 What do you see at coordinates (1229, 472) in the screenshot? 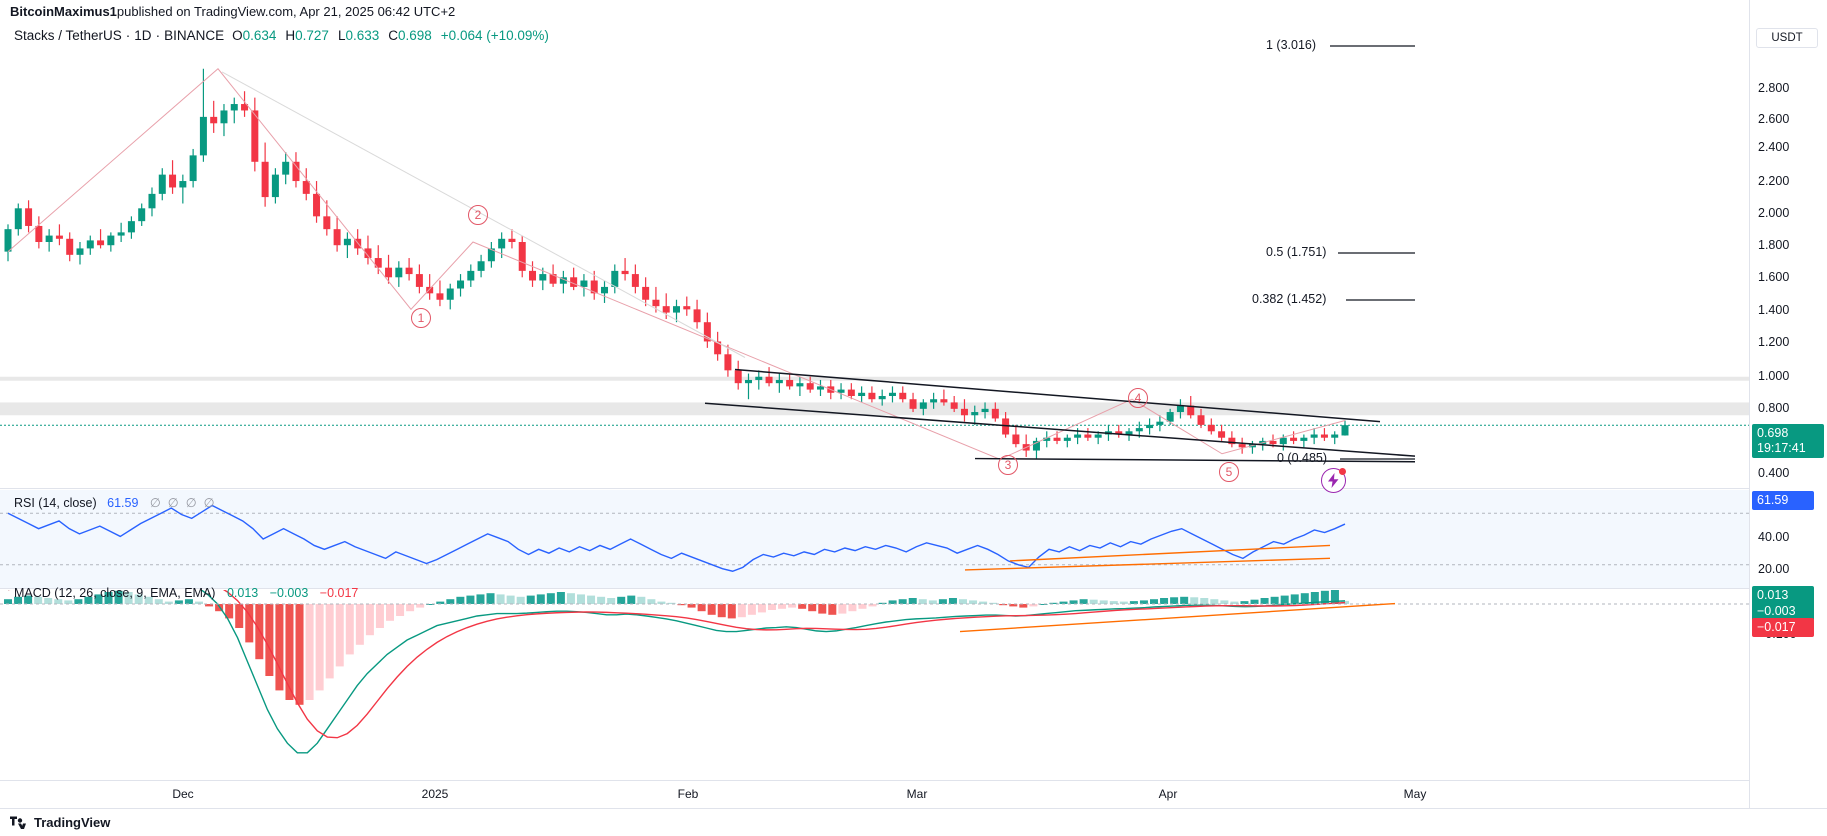
I see `wave-label-5: 5` at bounding box center [1229, 472].